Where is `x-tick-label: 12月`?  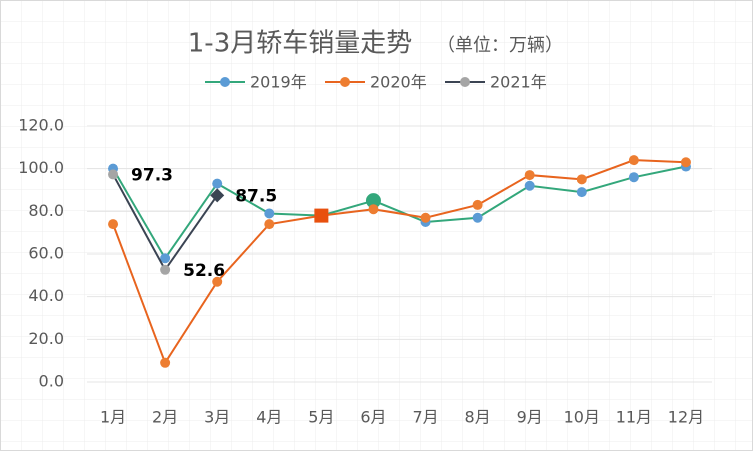
x-tick-label: 12月 is located at coordinates (686, 417).